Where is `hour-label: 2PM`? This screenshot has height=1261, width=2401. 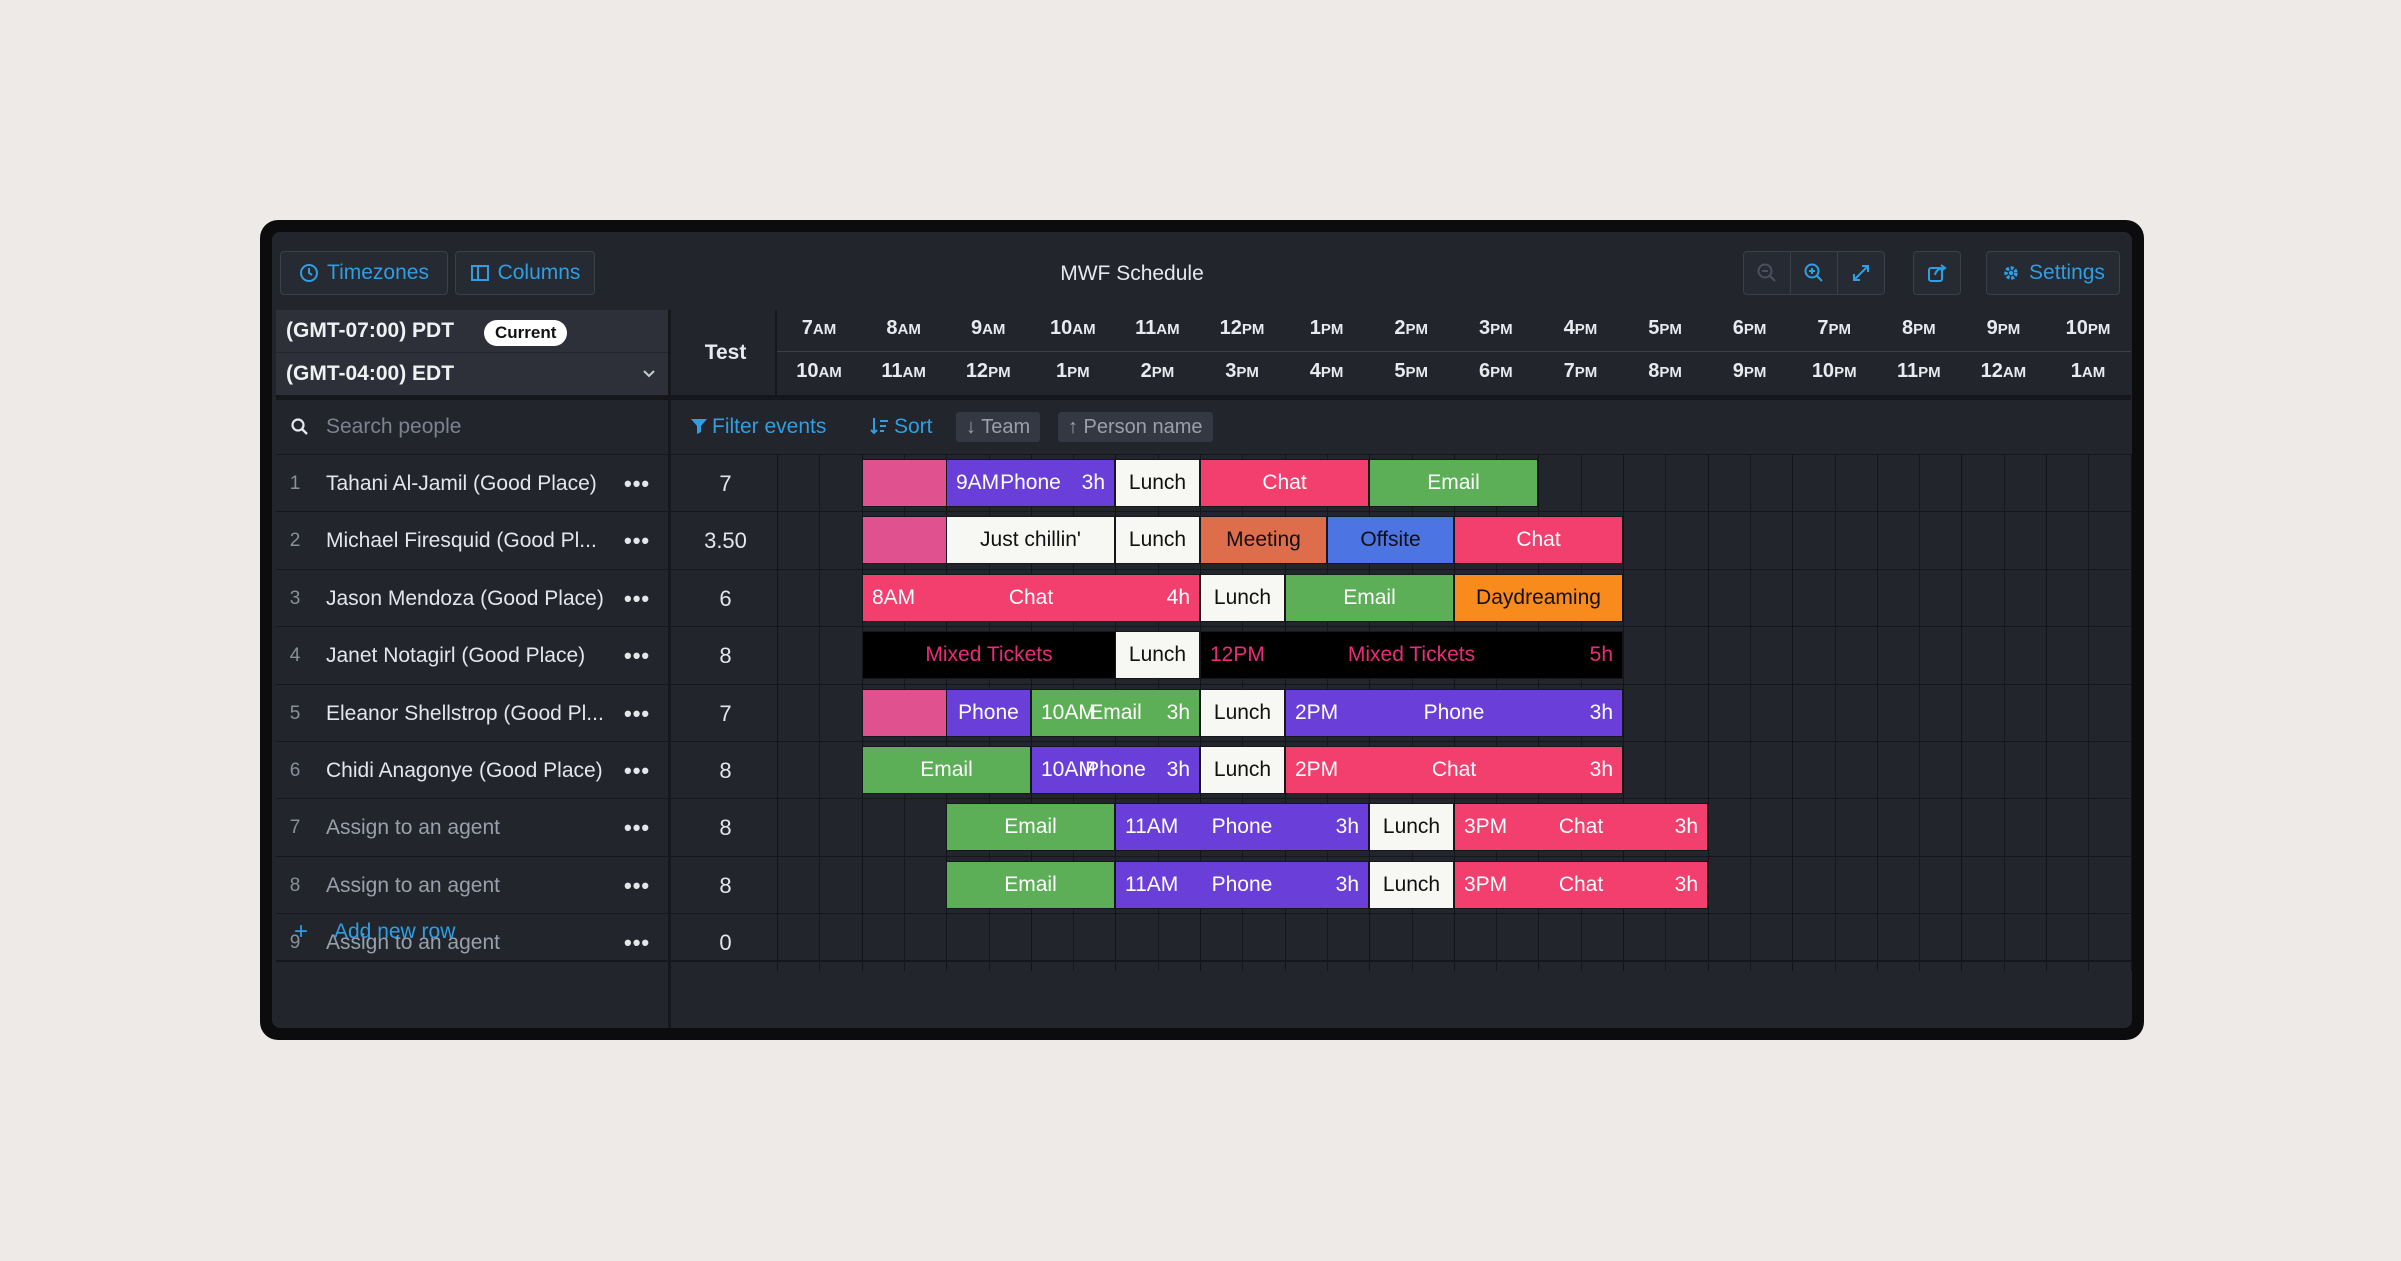 hour-label: 2PM is located at coordinates (1157, 371).